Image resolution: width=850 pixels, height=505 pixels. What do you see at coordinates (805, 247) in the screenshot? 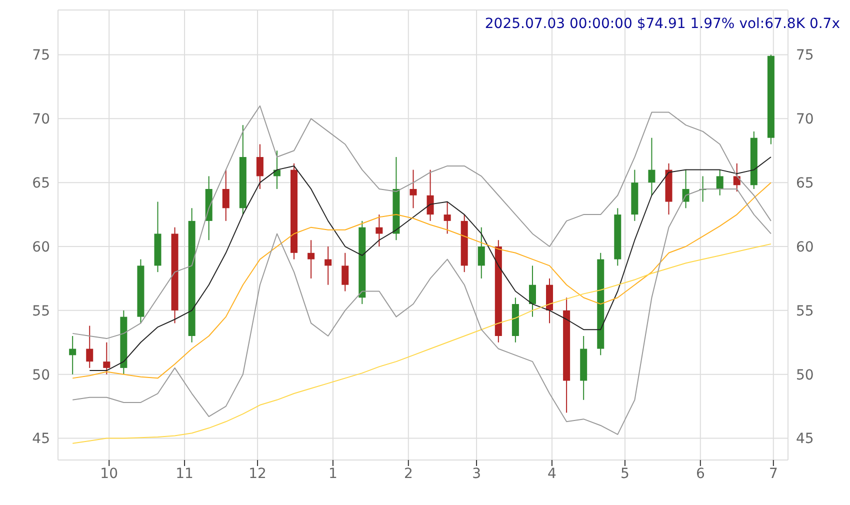
I see `y2-tick-label: 60` at bounding box center [805, 247].